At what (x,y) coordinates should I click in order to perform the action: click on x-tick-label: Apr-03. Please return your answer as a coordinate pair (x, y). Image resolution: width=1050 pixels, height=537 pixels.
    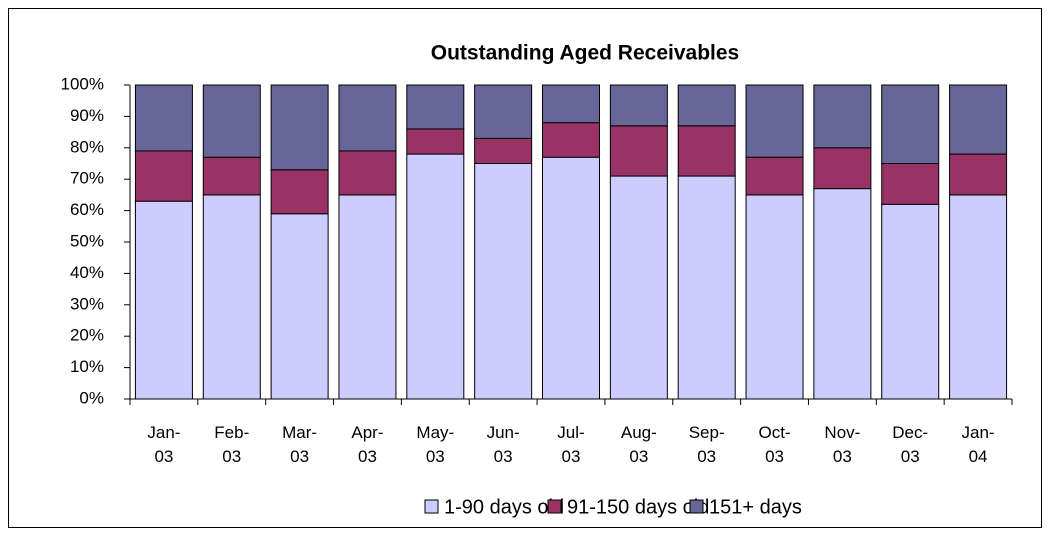
    Looking at the image, I should click on (367, 444).